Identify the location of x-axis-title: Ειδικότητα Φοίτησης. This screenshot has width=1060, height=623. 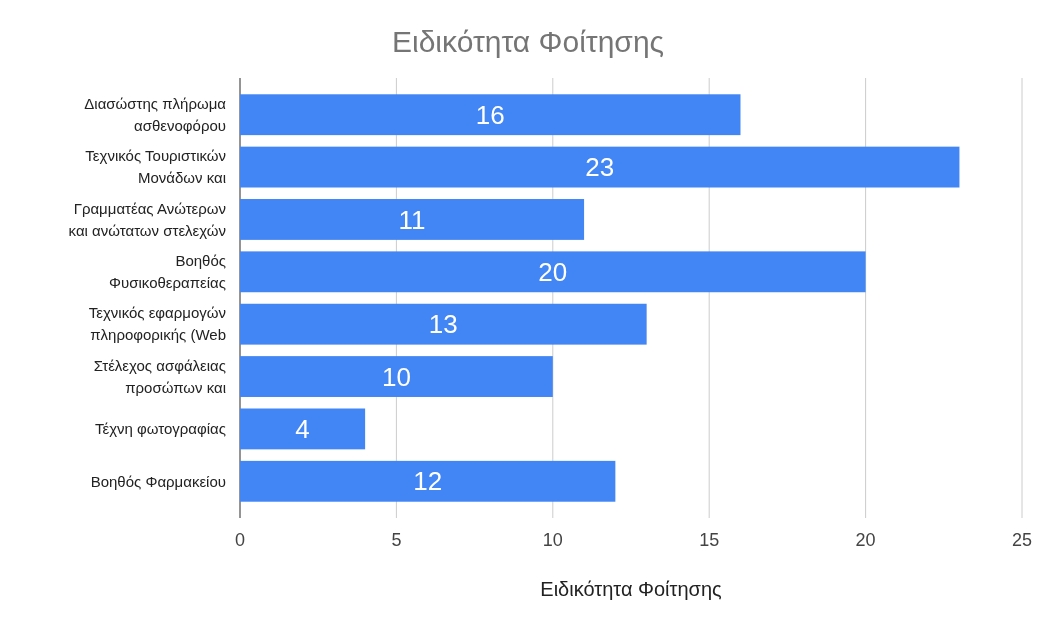
(631, 589).